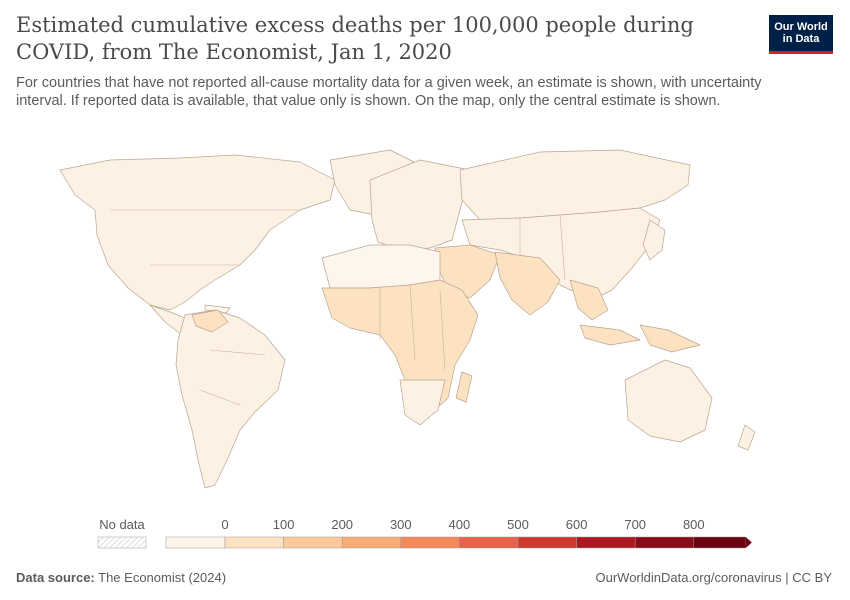 Image resolution: width=850 pixels, height=600 pixels. What do you see at coordinates (224, 524) in the screenshot?
I see `legend-tick-label: 0` at bounding box center [224, 524].